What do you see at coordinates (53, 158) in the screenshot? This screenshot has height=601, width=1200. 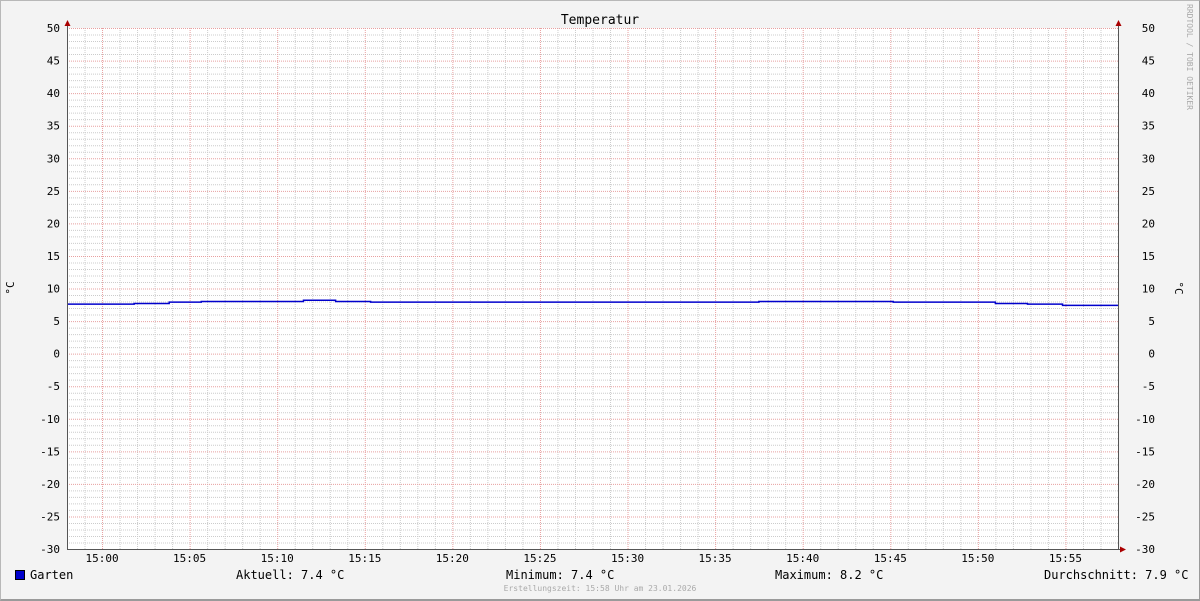 I see `y-tick-label-left: 30` at bounding box center [53, 158].